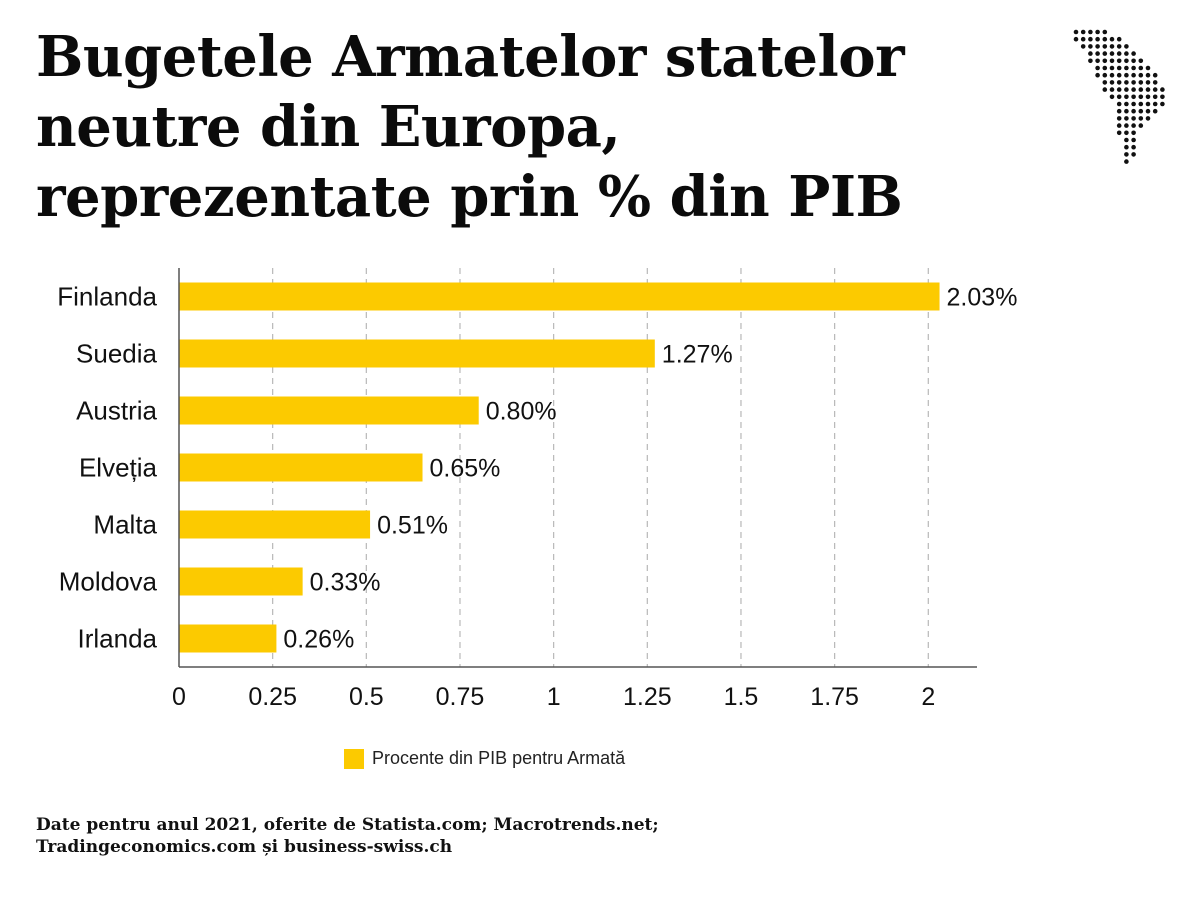  What do you see at coordinates (469, 197) in the screenshot?
I see `title-line-3: reprezentate prin % din PIB` at bounding box center [469, 197].